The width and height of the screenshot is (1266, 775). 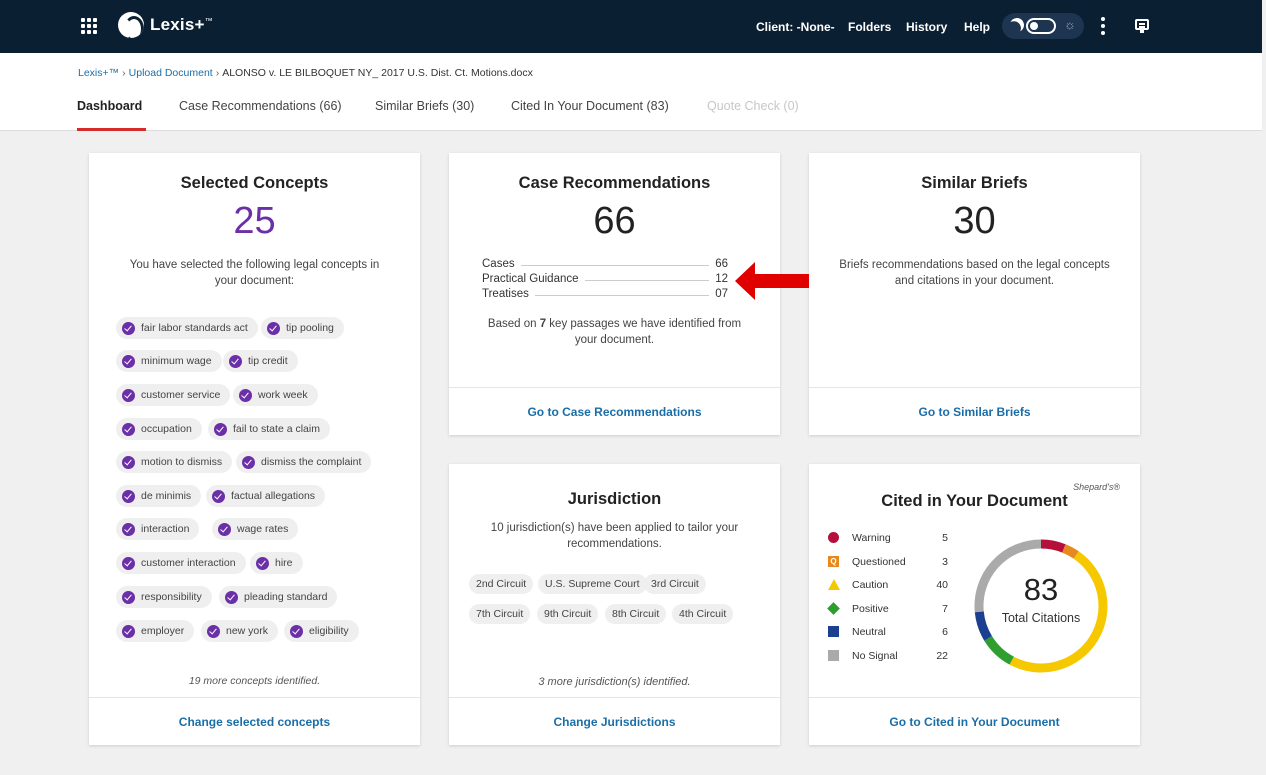 What do you see at coordinates (163, 631) in the screenshot?
I see `concept-label: employer` at bounding box center [163, 631].